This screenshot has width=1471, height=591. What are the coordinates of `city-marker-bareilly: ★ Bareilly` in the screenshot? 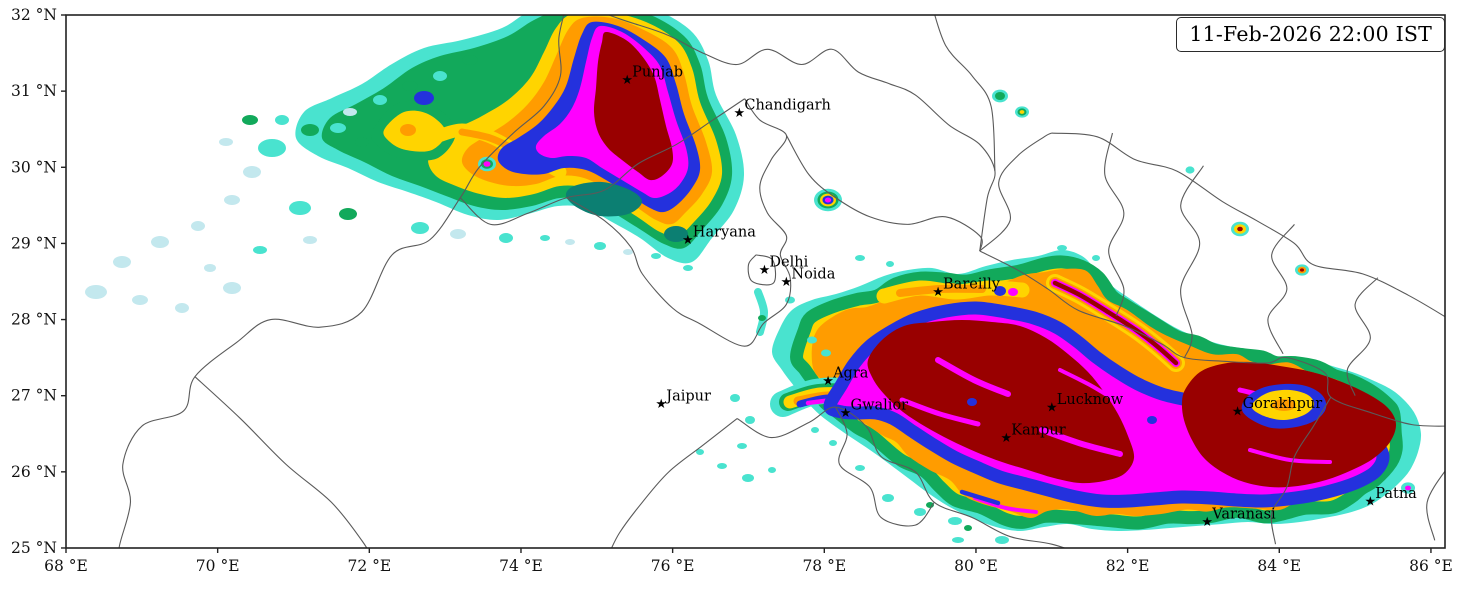 It's located at (966, 288).